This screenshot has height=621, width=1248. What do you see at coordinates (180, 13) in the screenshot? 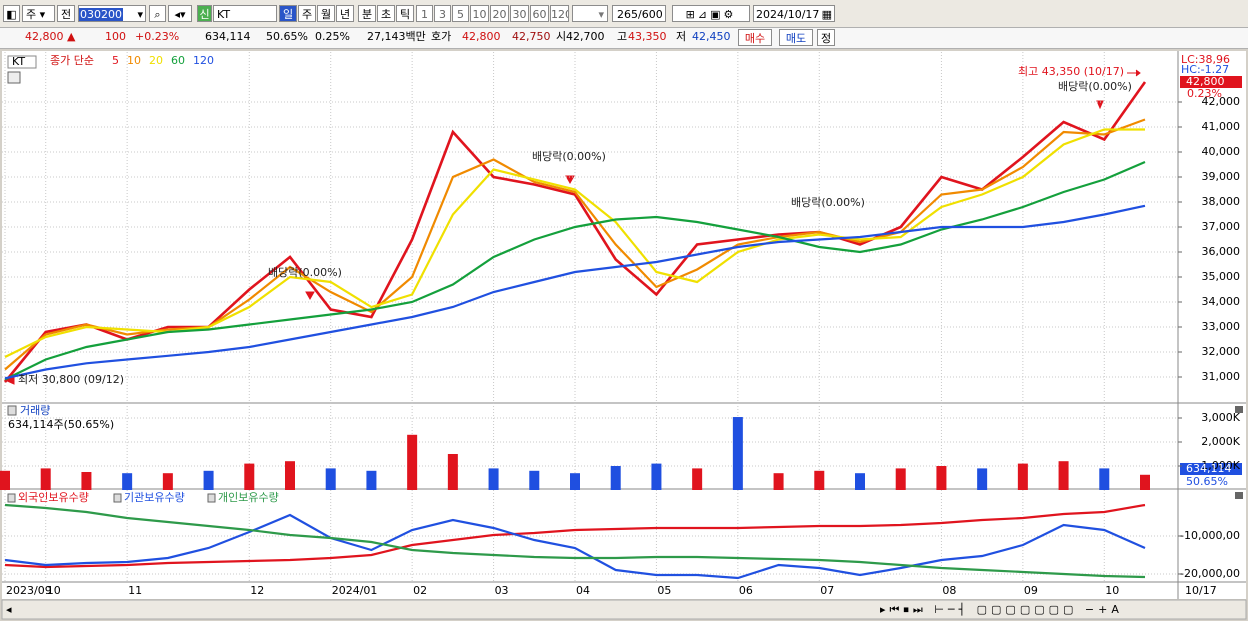
I see `sound-button: ◂▾` at bounding box center [180, 13].